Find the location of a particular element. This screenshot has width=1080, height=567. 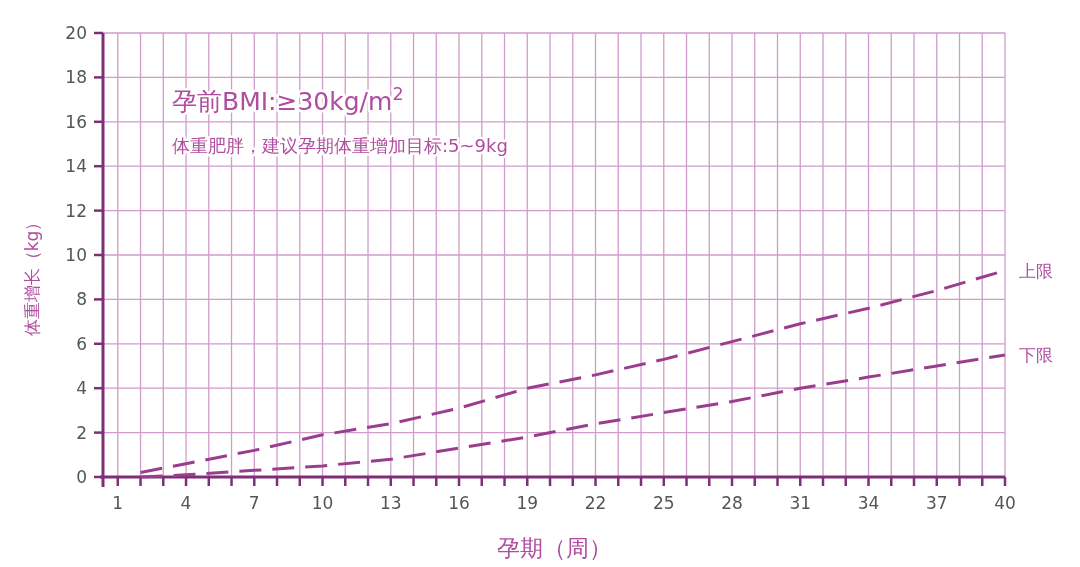

x-tick-label: 16 is located at coordinates (459, 503).